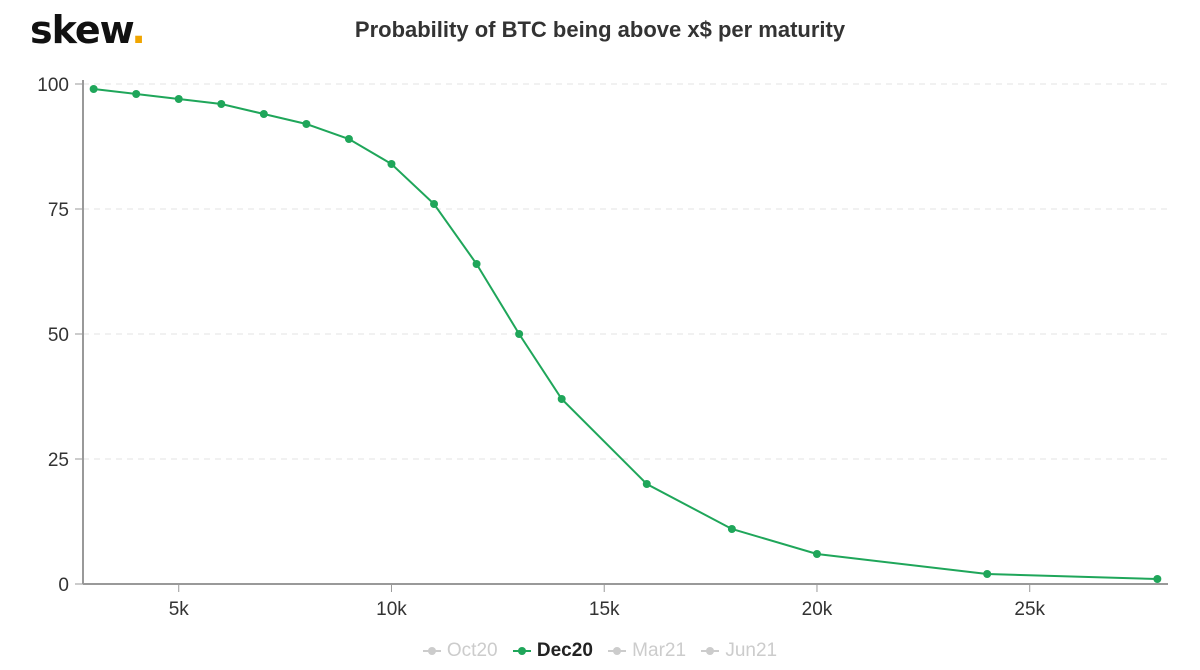 This screenshot has width=1200, height=670. I want to click on x-tick-label: 20k, so click(817, 609).